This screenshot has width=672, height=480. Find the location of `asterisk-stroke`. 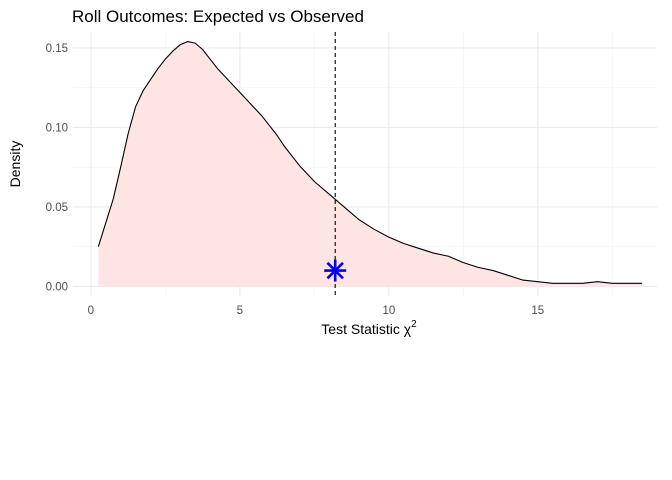

asterisk-stroke is located at coordinates (335, 270).